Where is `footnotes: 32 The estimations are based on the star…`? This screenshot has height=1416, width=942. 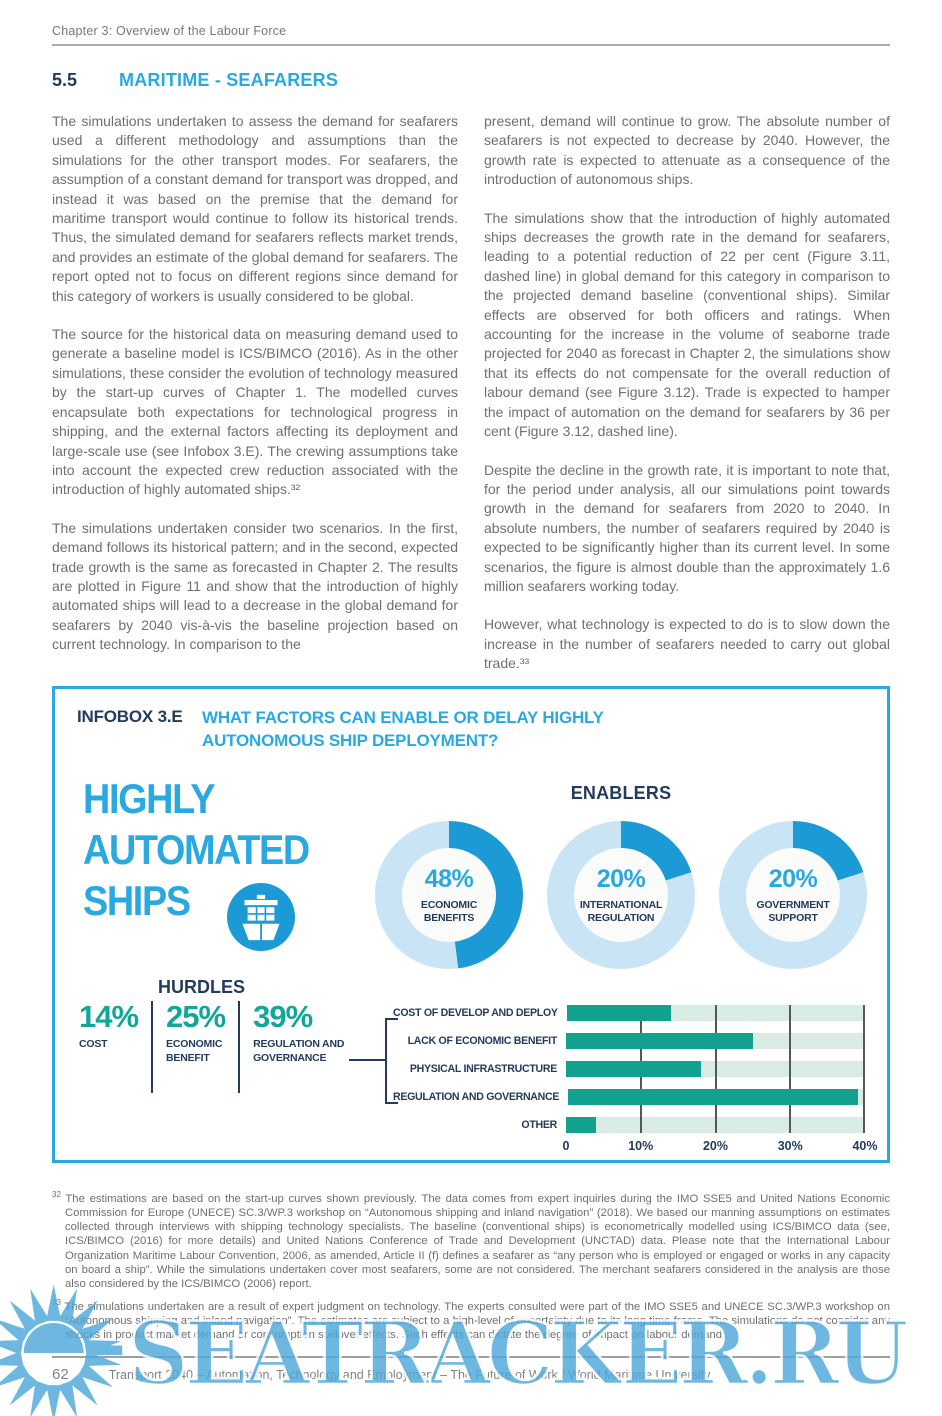
footnotes: 32 The estimations are based on the star… is located at coordinates (471, 1268).